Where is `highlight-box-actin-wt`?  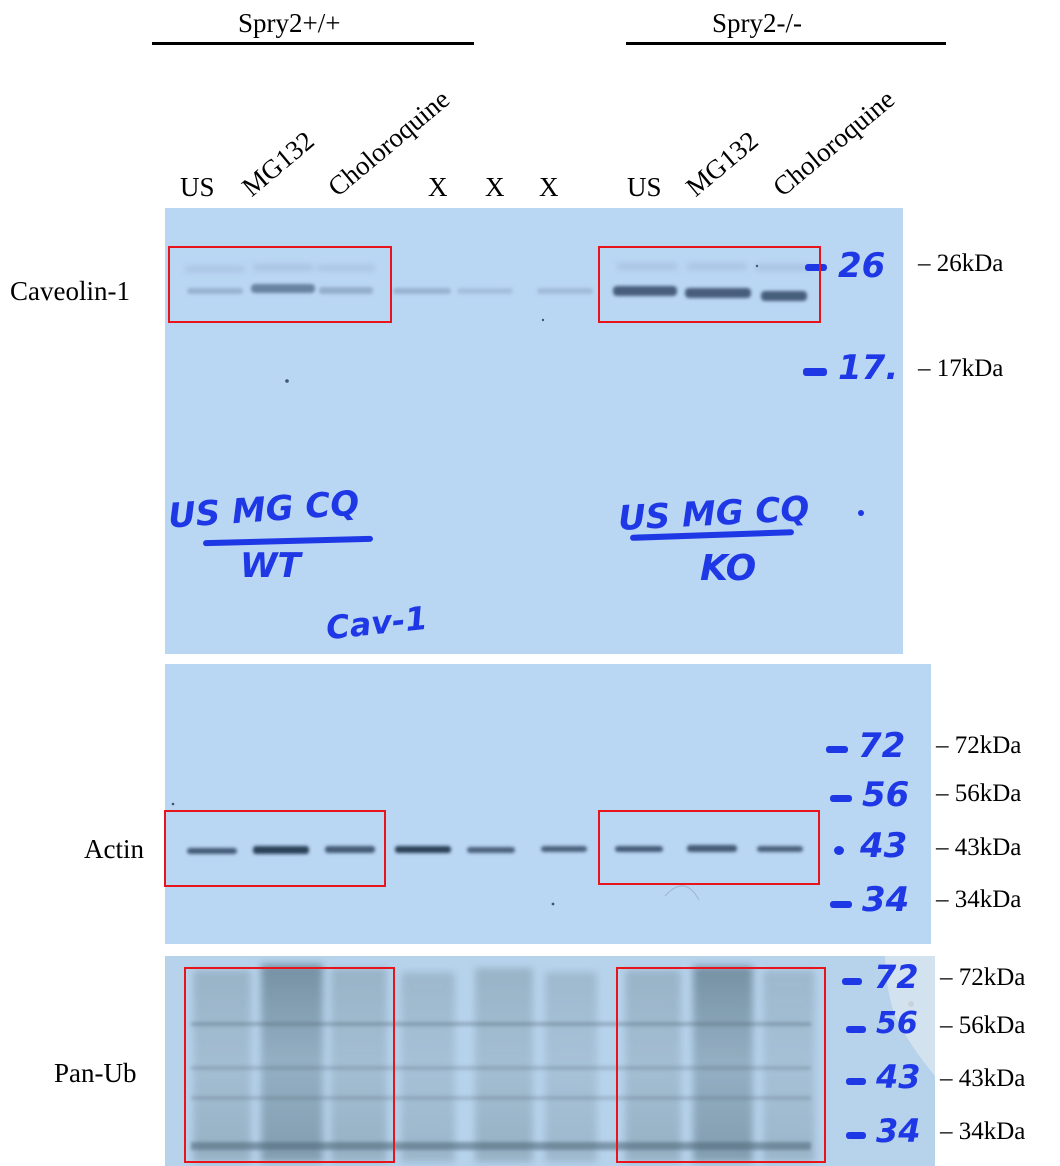 highlight-box-actin-wt is located at coordinates (275, 848).